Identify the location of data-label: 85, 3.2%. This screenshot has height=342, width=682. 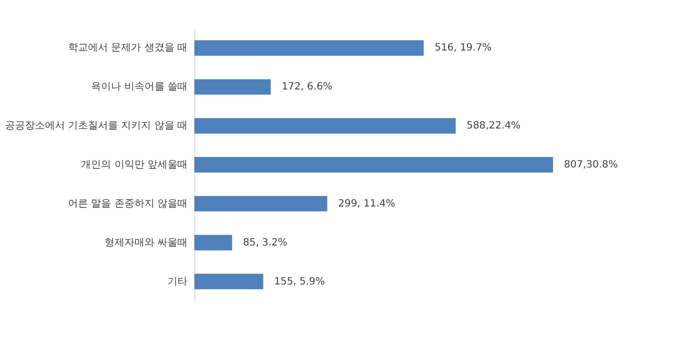
(265, 242).